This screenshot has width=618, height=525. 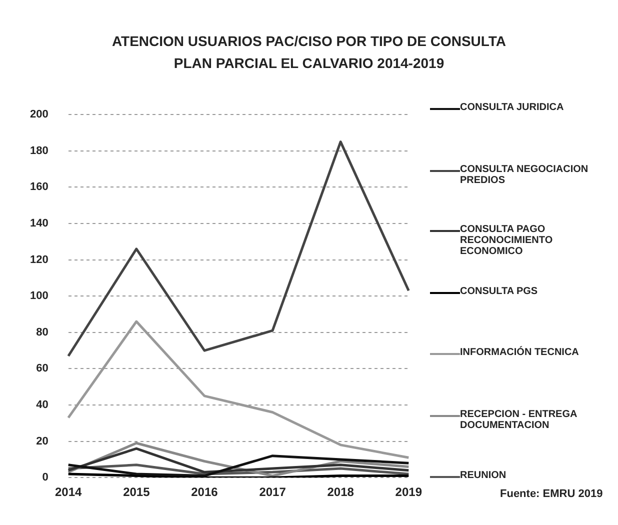 I want to click on x-tick-label: 2017, so click(x=272, y=492).